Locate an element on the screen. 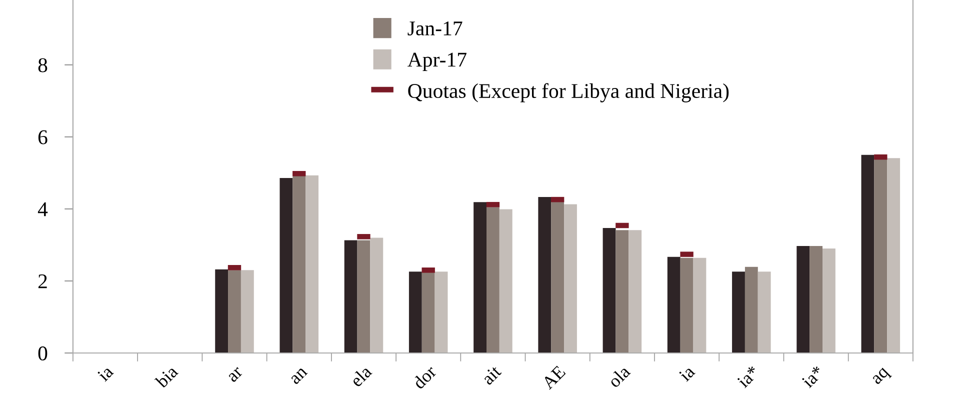  legend-label: Jan-17 is located at coordinates (435, 28).